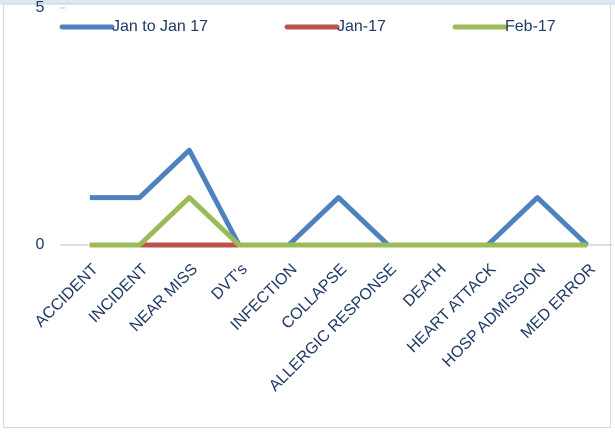  I want to click on legend-label: Jan-17, so click(361, 26).